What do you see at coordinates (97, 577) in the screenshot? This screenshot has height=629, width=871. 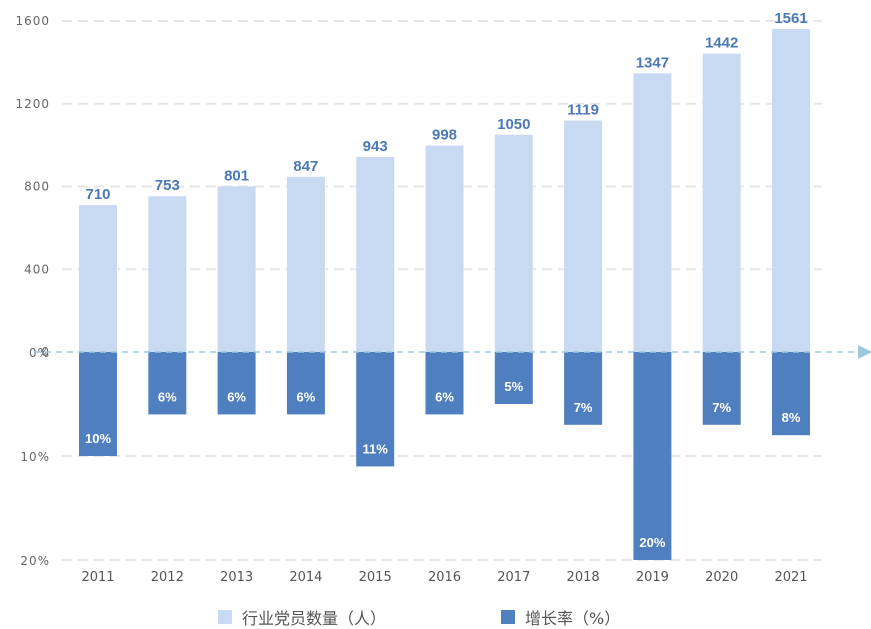 I see `x-tick-label: 2011` at bounding box center [97, 577].